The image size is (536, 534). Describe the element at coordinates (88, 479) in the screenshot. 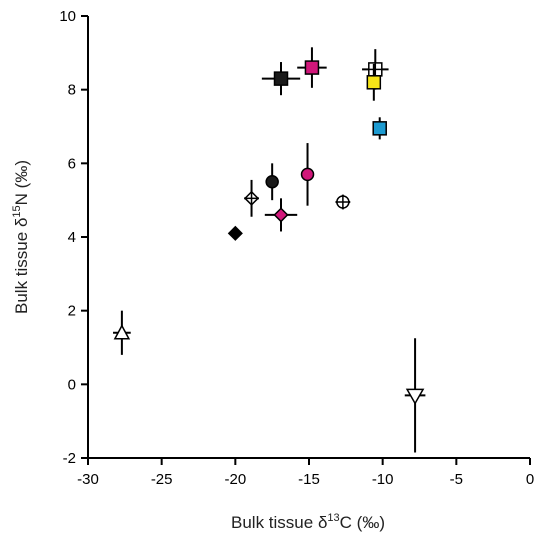

I see `x-tick-label: -30` at that location.